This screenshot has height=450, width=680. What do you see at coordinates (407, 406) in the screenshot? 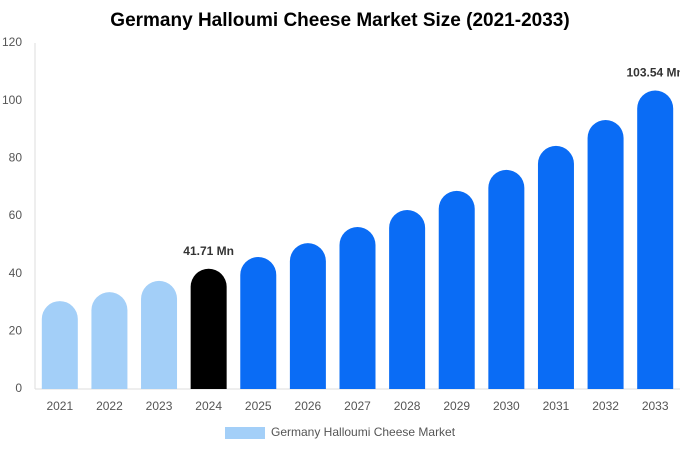
I see `x-tick-label: 2028` at bounding box center [407, 406].